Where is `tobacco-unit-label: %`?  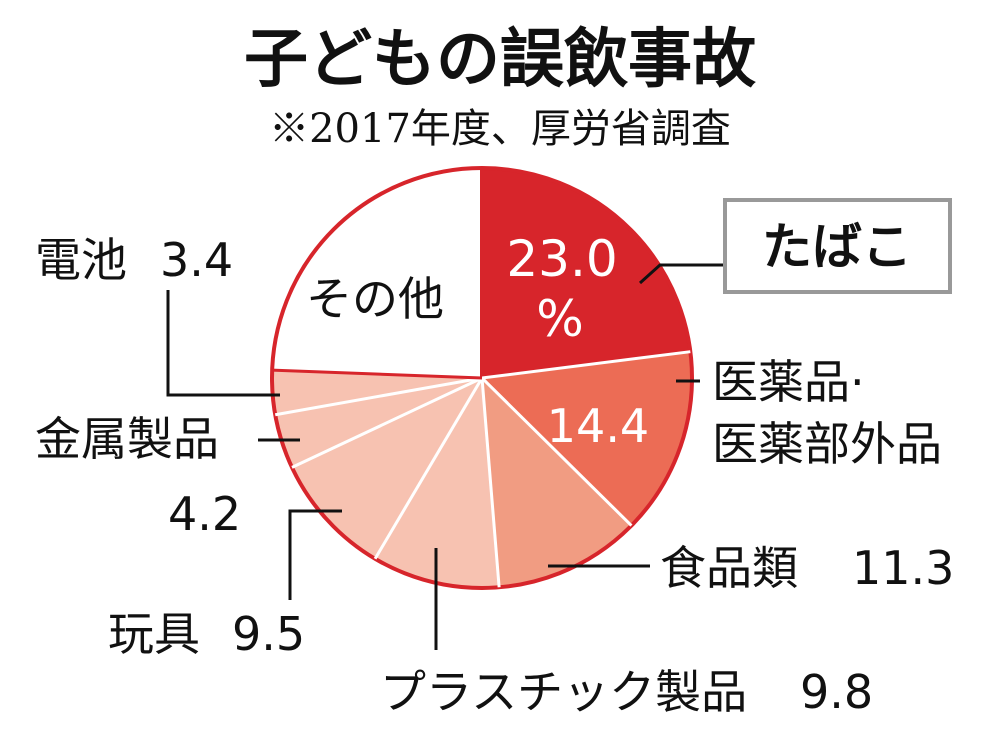 tobacco-unit-label: % is located at coordinates (560, 319).